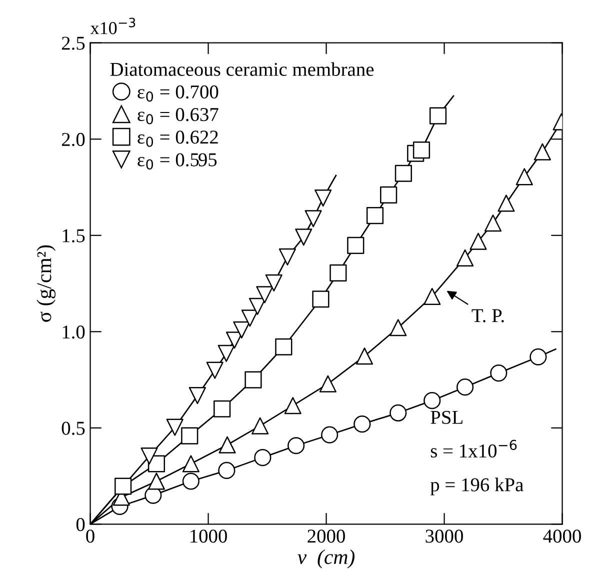 The width and height of the screenshot is (590, 587). What do you see at coordinates (562, 536) in the screenshot?
I see `x-tick-label: 4000` at bounding box center [562, 536].